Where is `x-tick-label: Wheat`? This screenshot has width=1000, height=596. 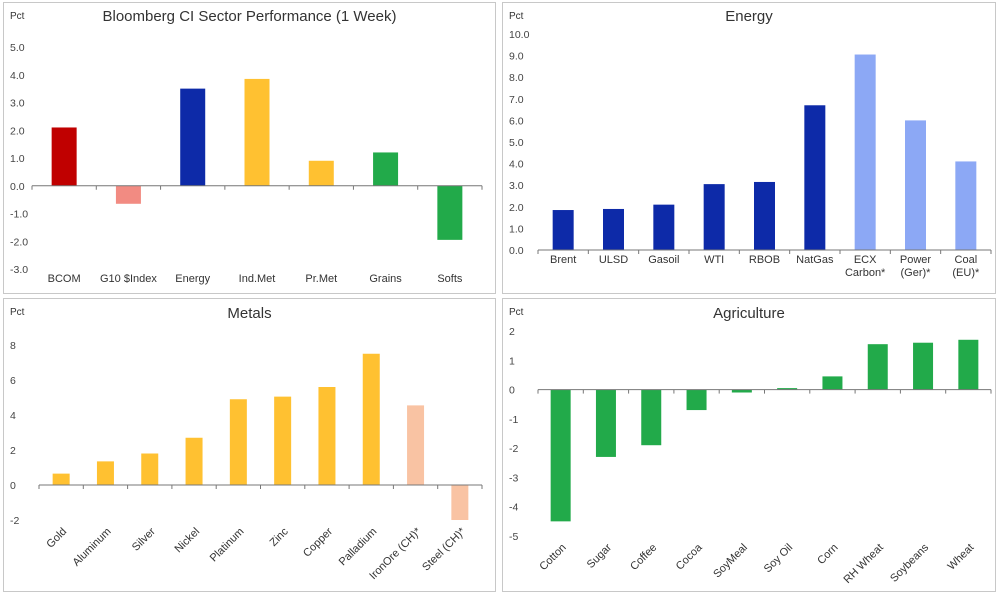
x-tick-label: Wheat is located at coordinates (961, 557).